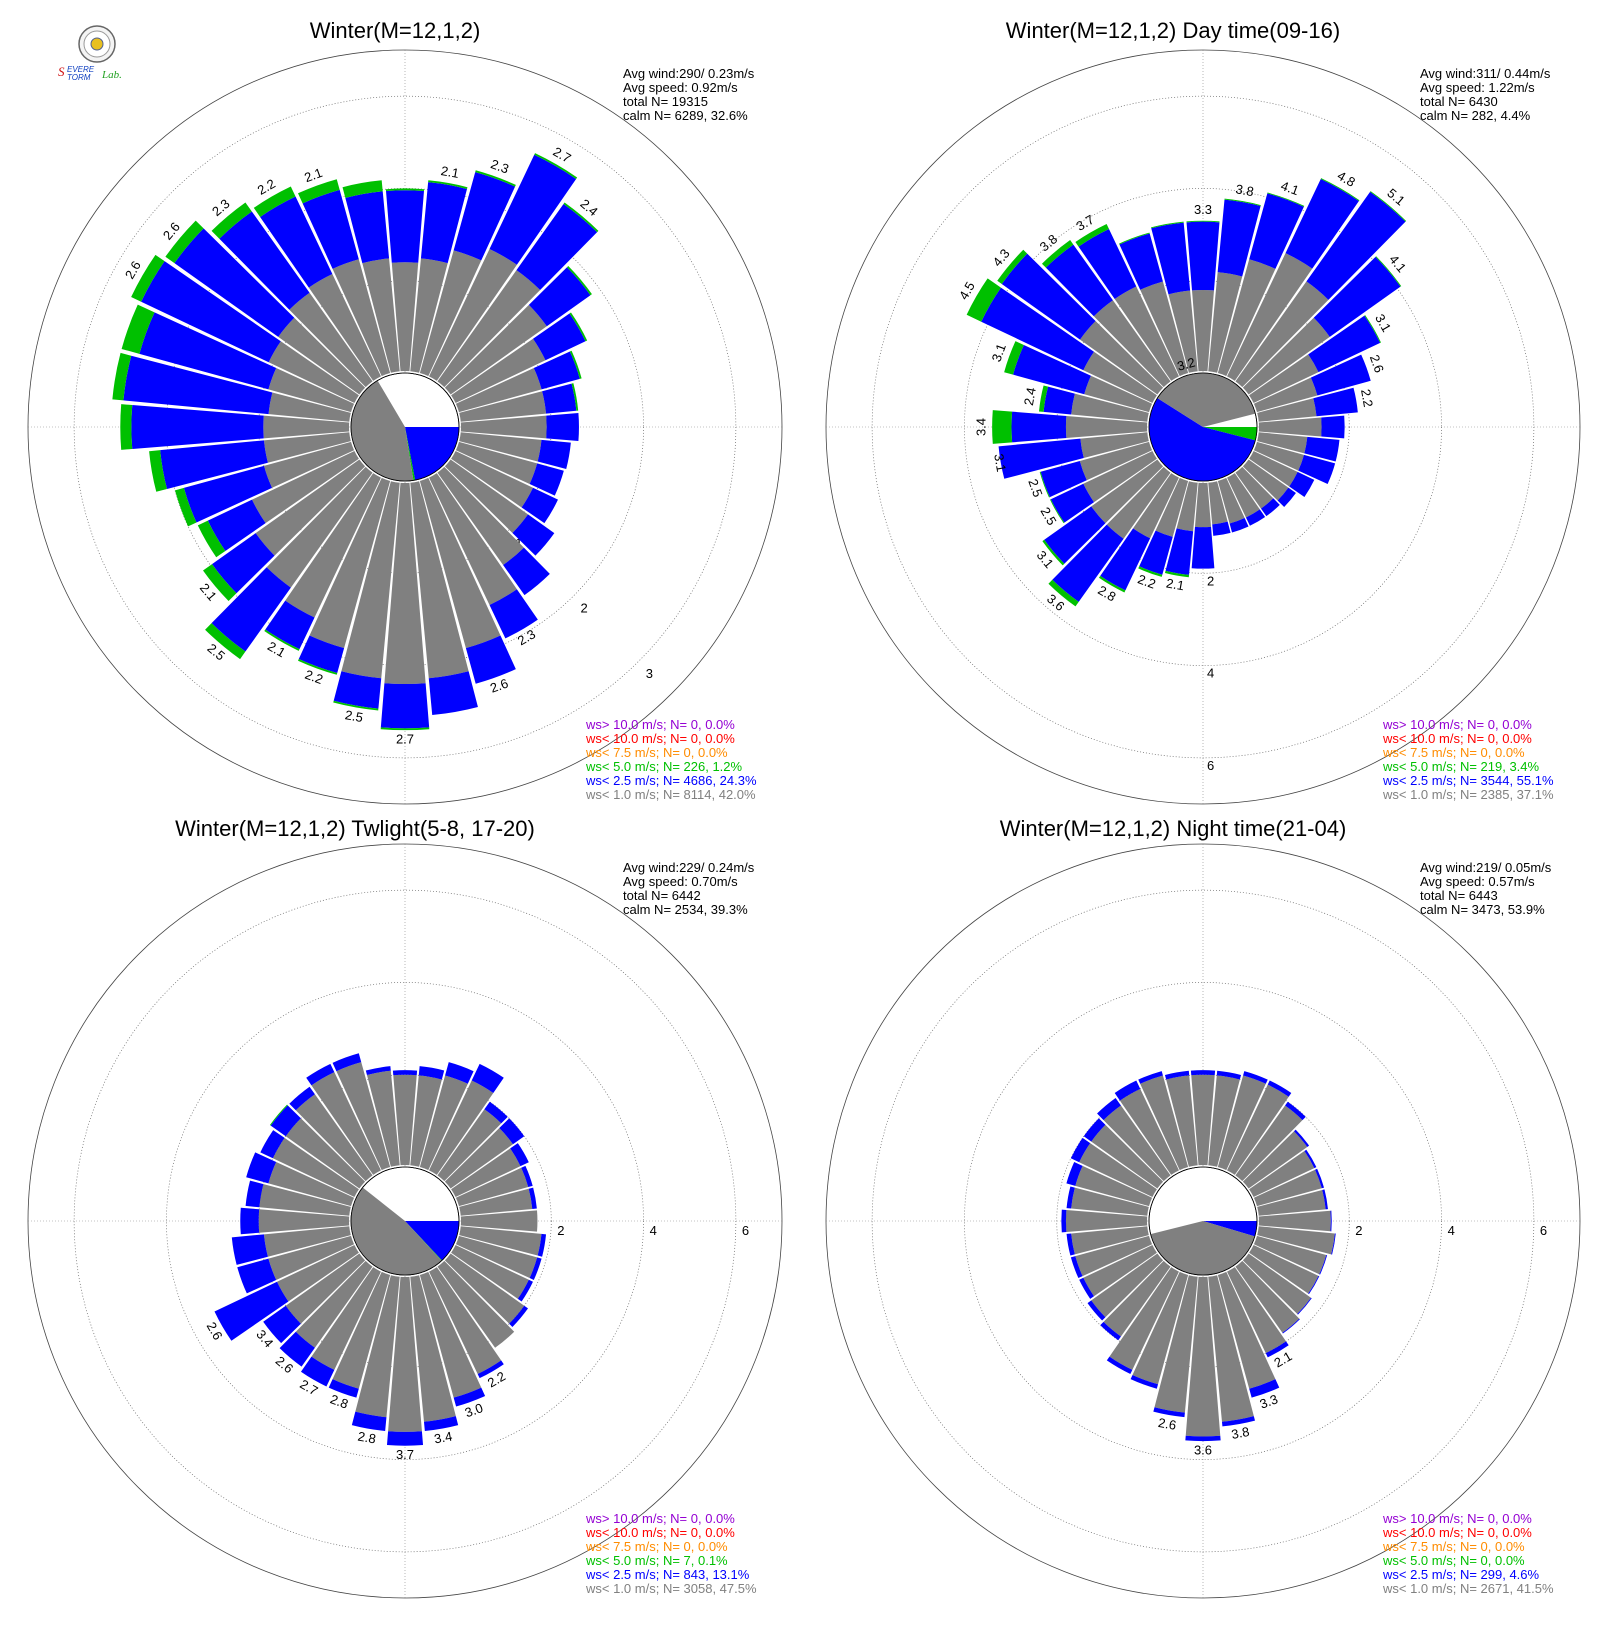 The image size is (1620, 1640). Describe the element at coordinates (680, 881) in the screenshot. I see `stat-line: Avg speed: 0.70m/s` at that location.